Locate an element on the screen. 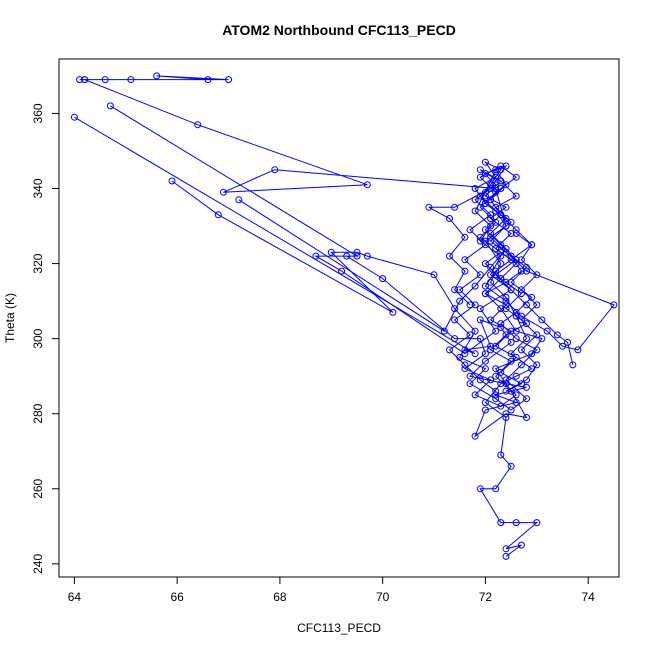 The height and width of the screenshot is (650, 650). y-axis: 240 260 280 300 320 340 360 is located at coordinates (45, 338).